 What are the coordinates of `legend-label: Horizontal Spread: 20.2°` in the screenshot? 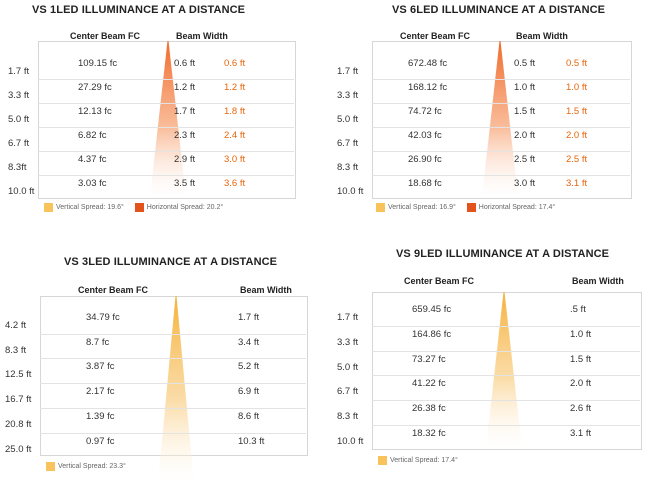 It's located at (185, 207).